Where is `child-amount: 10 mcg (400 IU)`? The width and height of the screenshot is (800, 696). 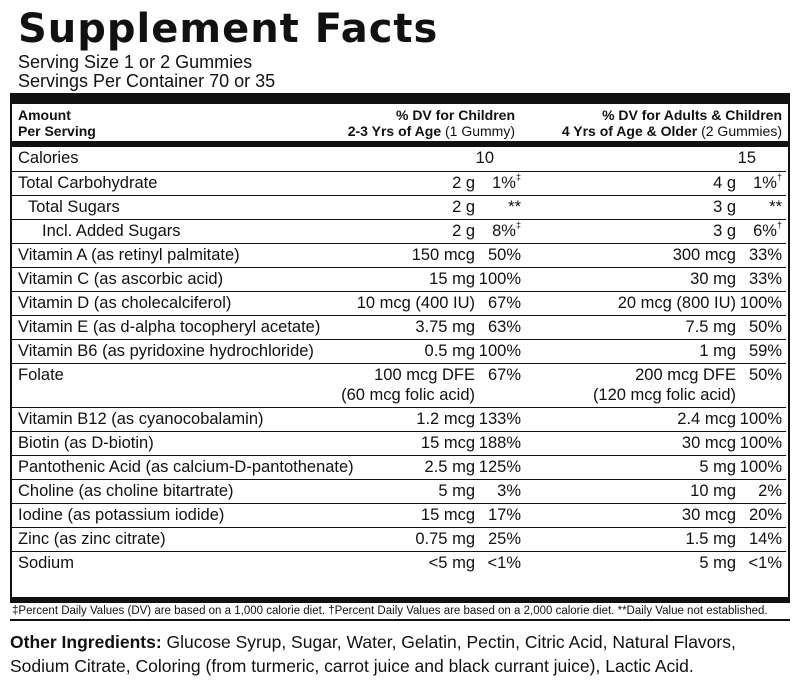
child-amount: 10 mcg (400 IU) is located at coordinates (415, 303).